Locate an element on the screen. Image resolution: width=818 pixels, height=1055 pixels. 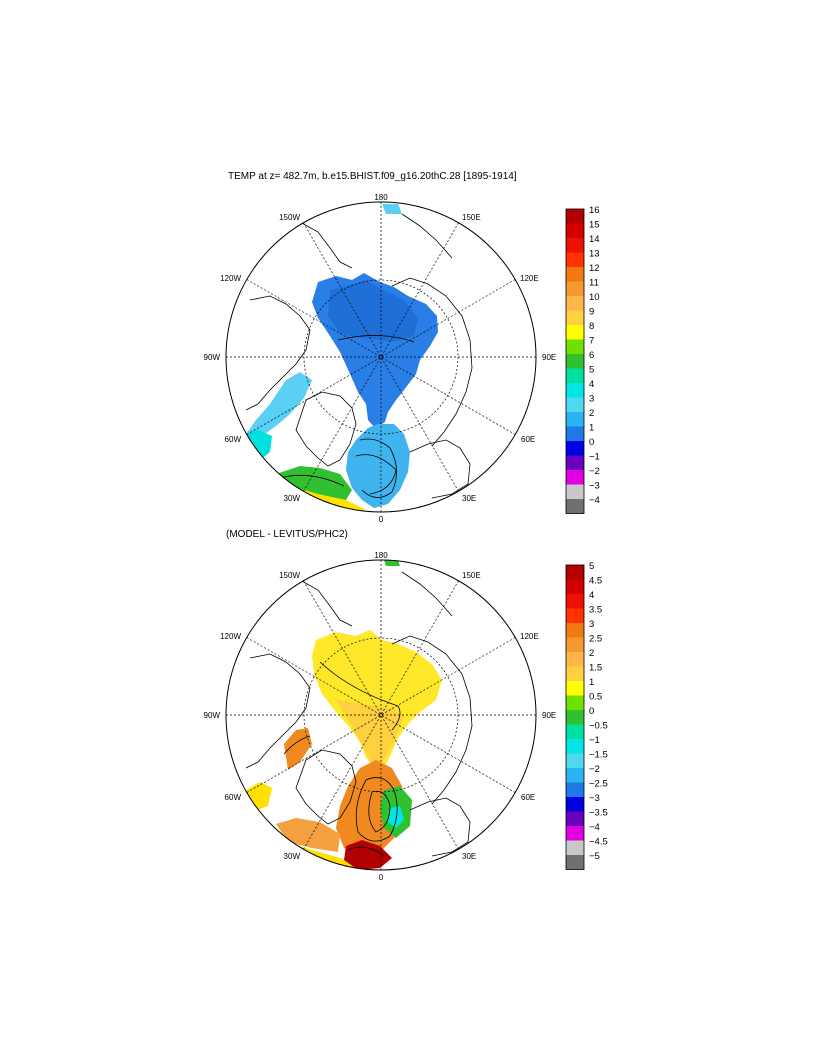
panel1-lon-180: 180 is located at coordinates (381, 197).